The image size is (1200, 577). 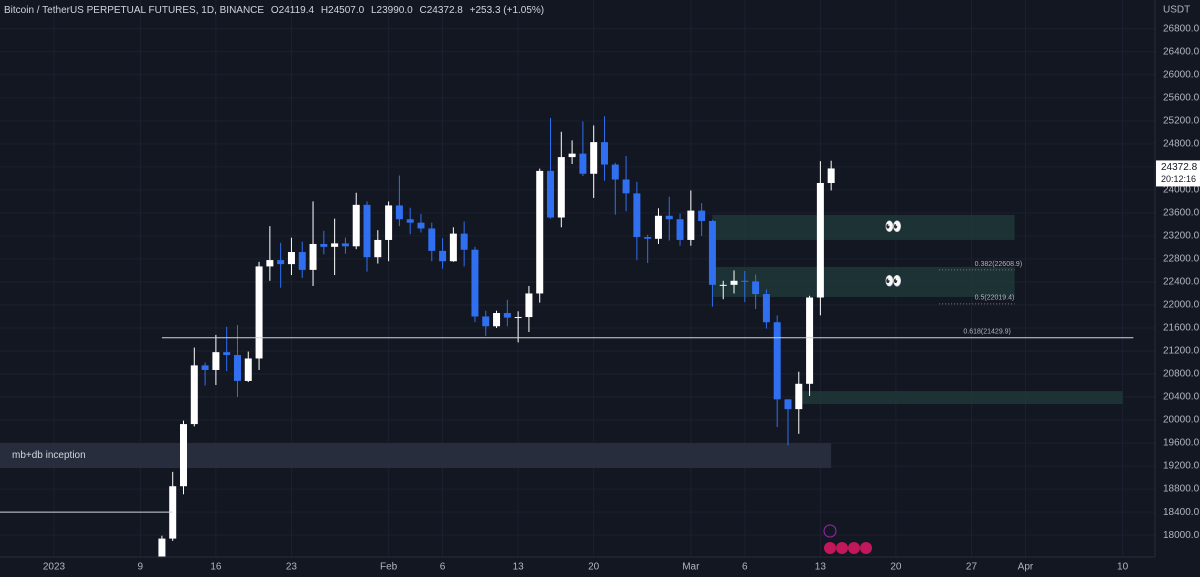 What do you see at coordinates (1181, 328) in the screenshot?
I see `y-tick-label: 21600.0` at bounding box center [1181, 328].